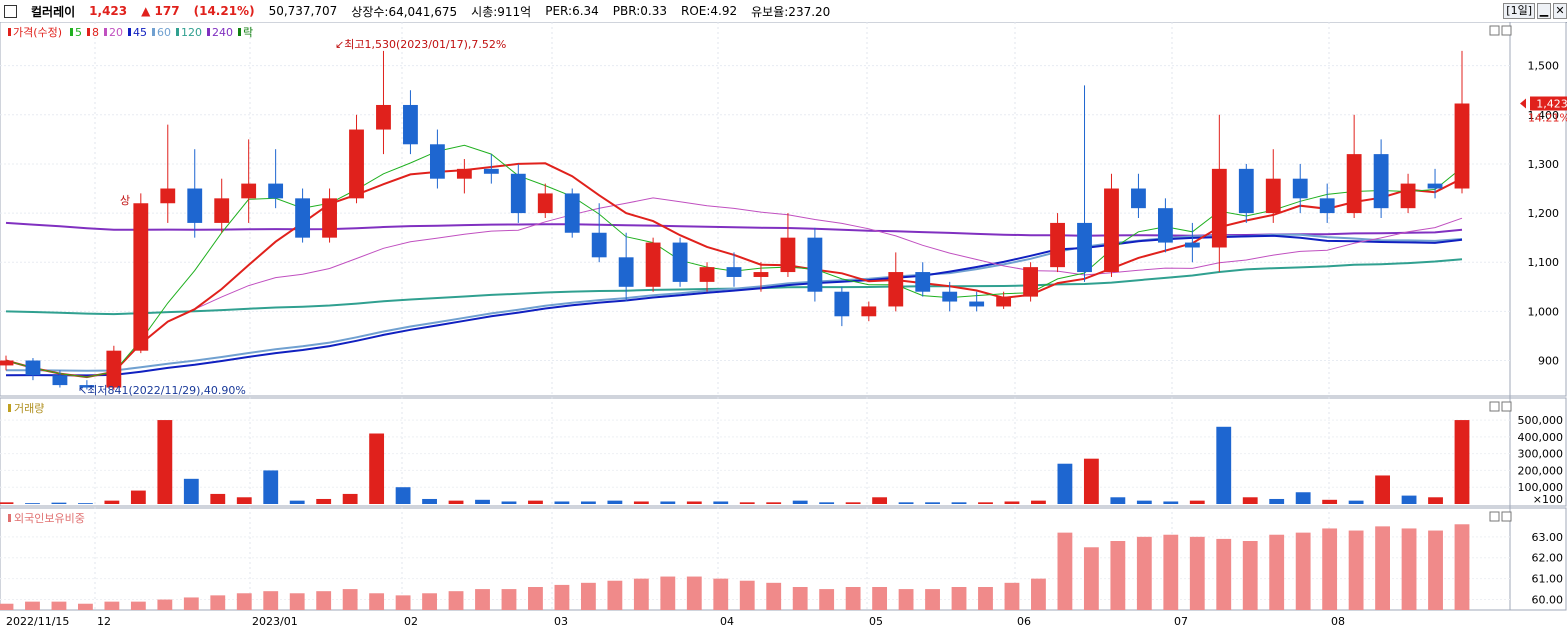 The width and height of the screenshot is (1567, 630). Describe the element at coordinates (791, 11) in the screenshot. I see `reserve-ratio: 유보율:237.20` at that location.